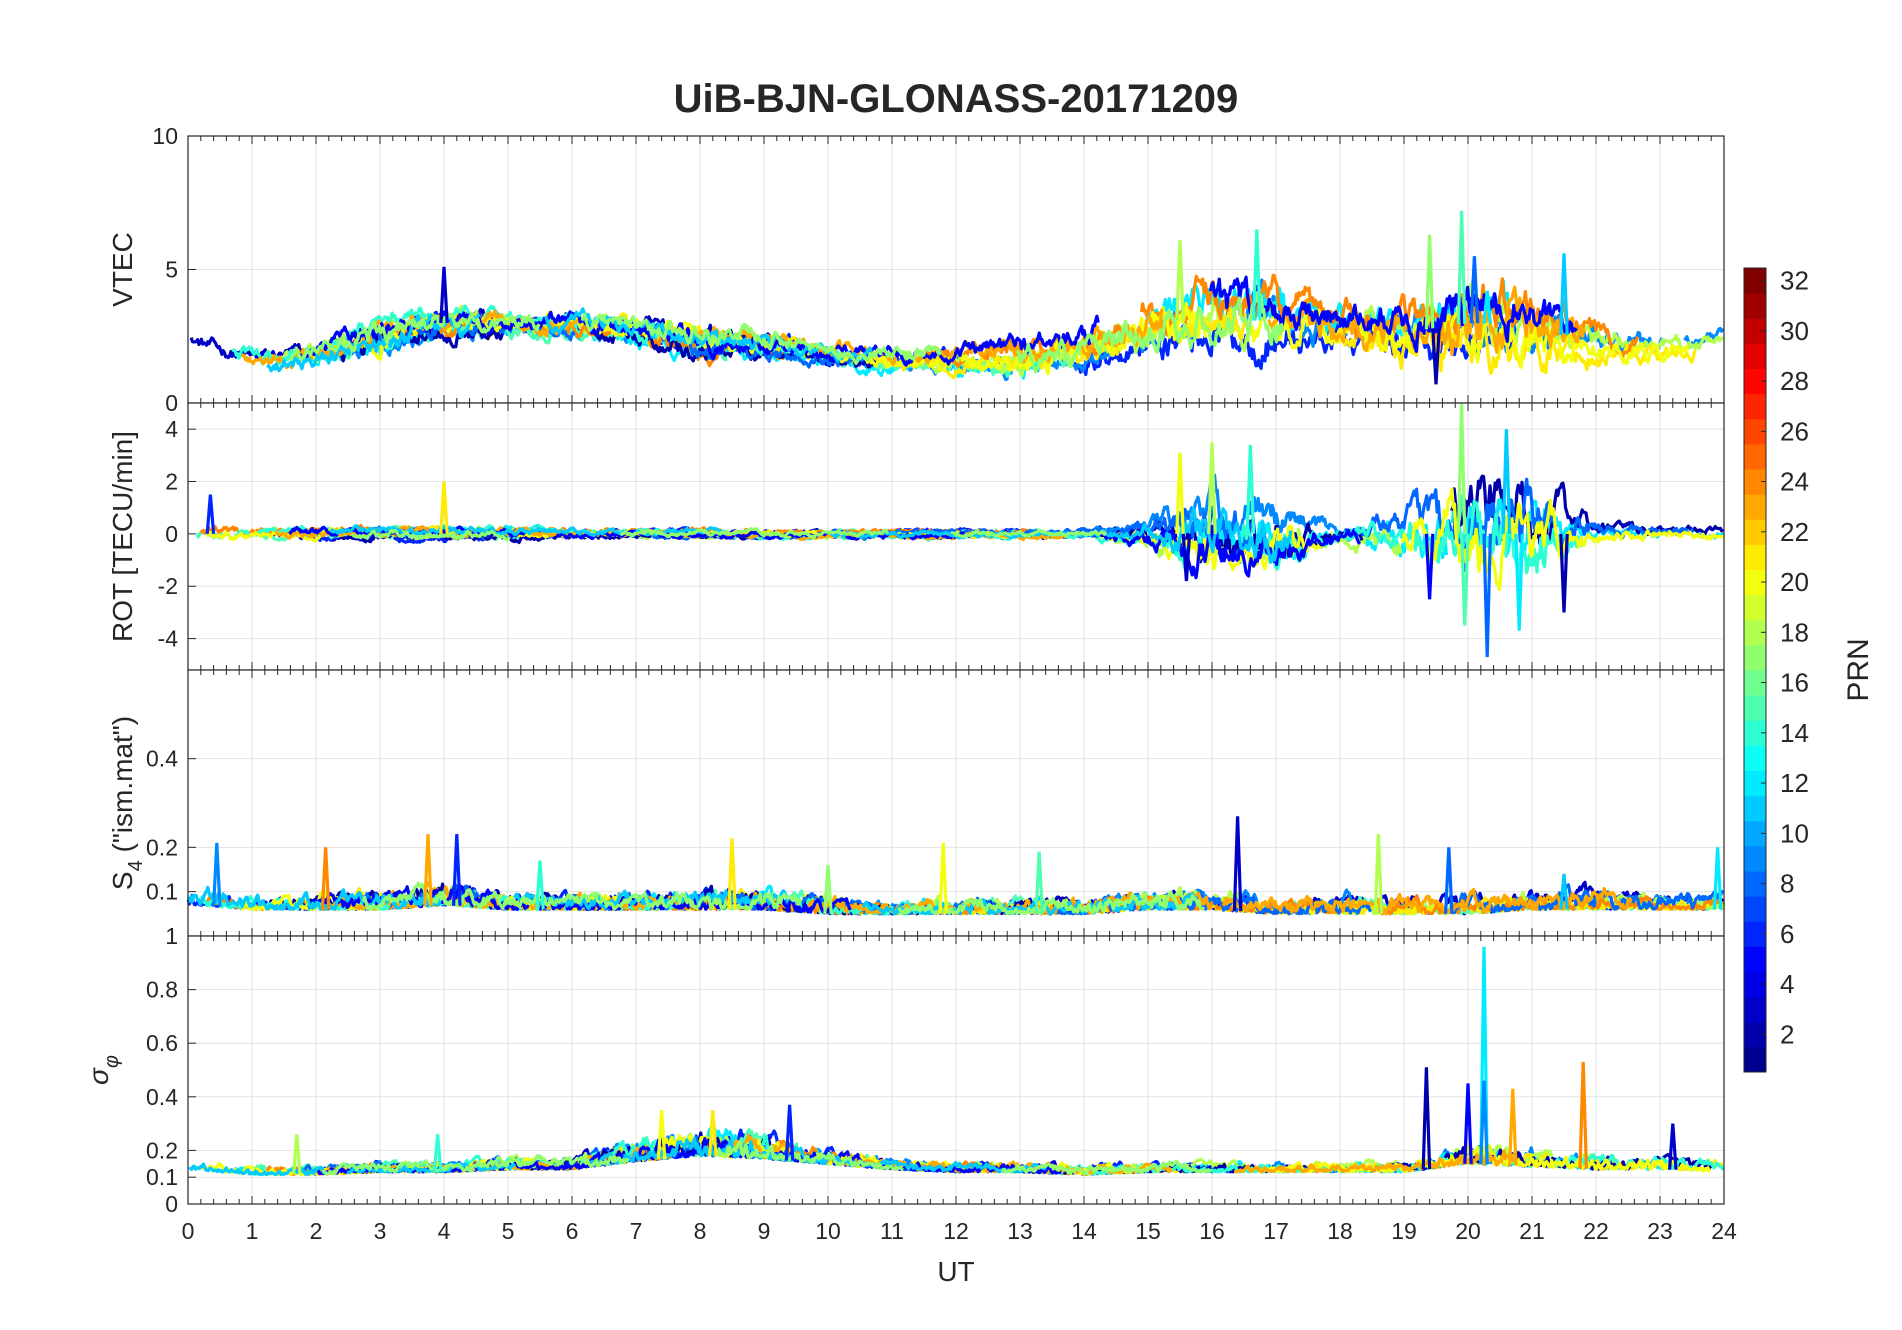 This screenshot has width=1902, height=1330. Describe the element at coordinates (956, 99) in the screenshot. I see `chart-title: UiB-BJN-GLONASS-20171209` at that location.